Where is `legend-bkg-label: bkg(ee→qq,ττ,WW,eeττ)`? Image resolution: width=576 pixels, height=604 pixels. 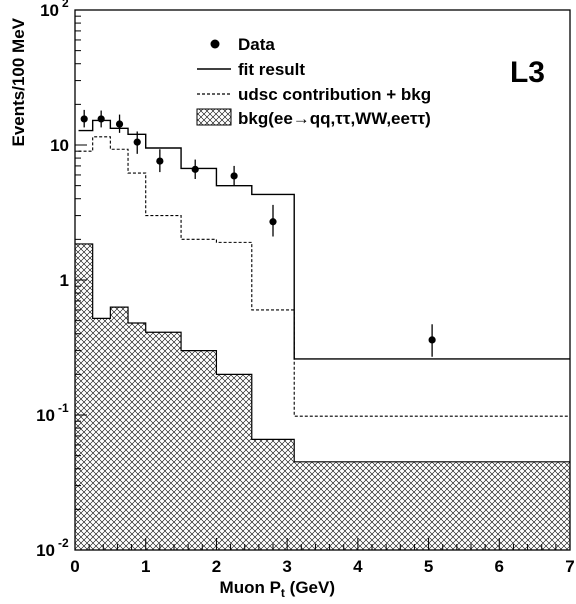 legend-bkg-label: bkg(ee→qq,ττ,WW,eeττ) is located at coordinates (334, 118).